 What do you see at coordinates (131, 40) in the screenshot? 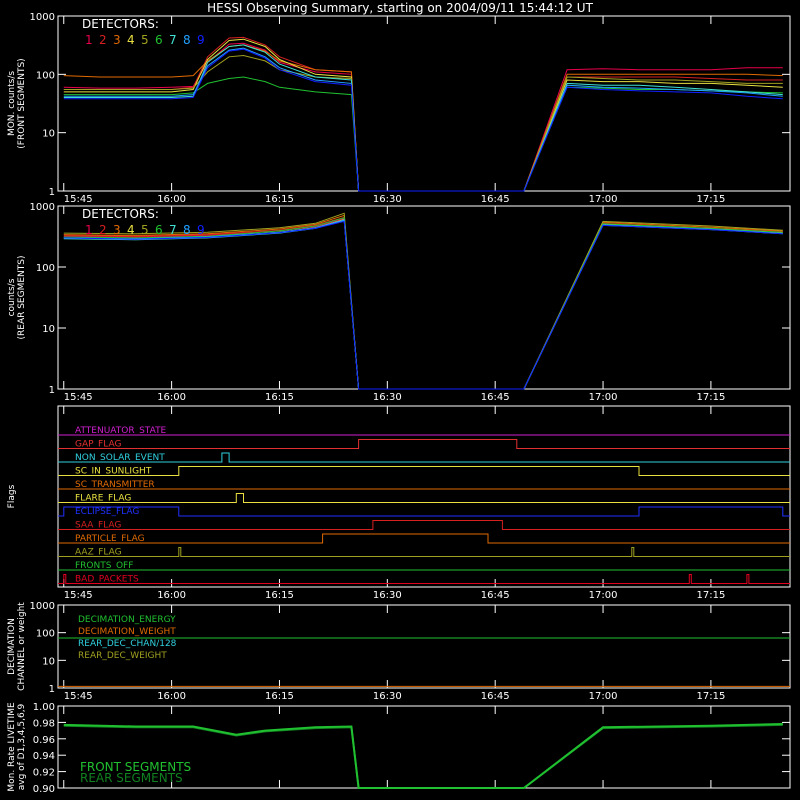
I see `front-legend-item: 4` at bounding box center [131, 40].